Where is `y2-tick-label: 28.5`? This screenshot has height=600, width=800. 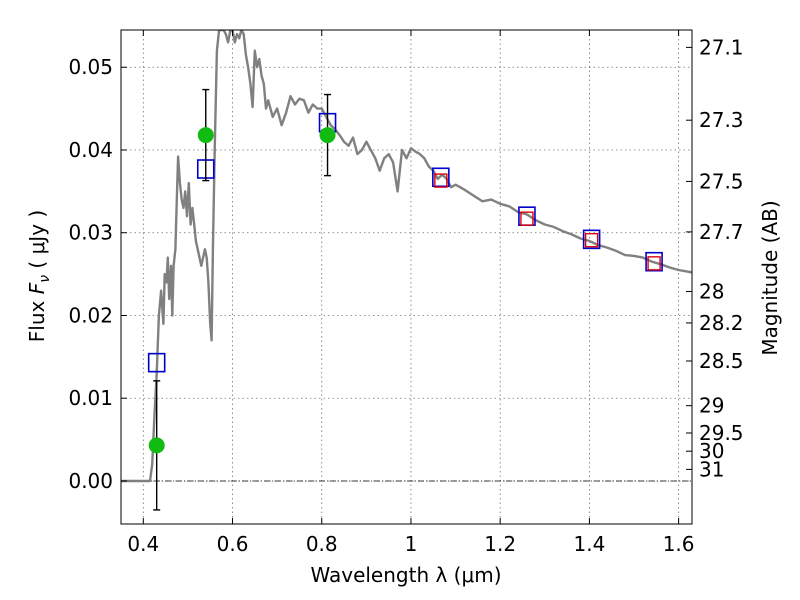 y2-tick-label: 28.5 is located at coordinates (721, 361).